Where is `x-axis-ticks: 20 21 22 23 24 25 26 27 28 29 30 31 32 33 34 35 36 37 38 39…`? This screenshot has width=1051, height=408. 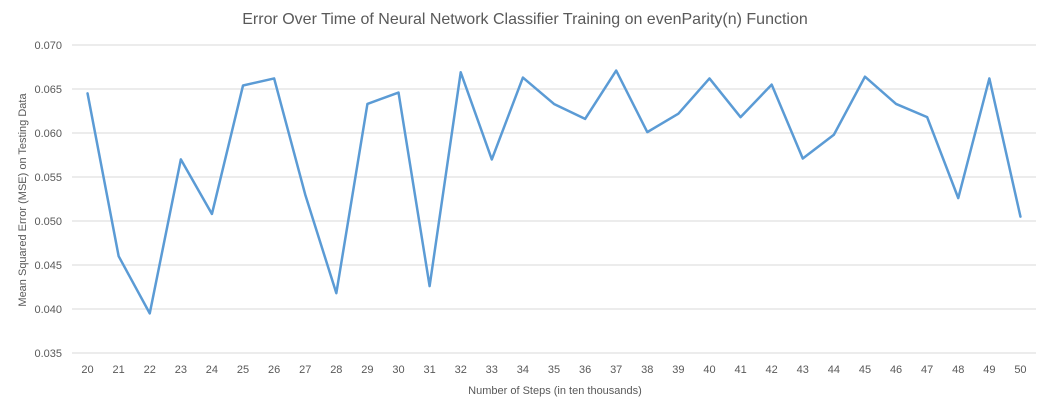
x-axis-ticks: 20 21 22 23 24 25 26 27 28 29 30 31 32 33 34 35 36 37 38 39… is located at coordinates (553, 370).